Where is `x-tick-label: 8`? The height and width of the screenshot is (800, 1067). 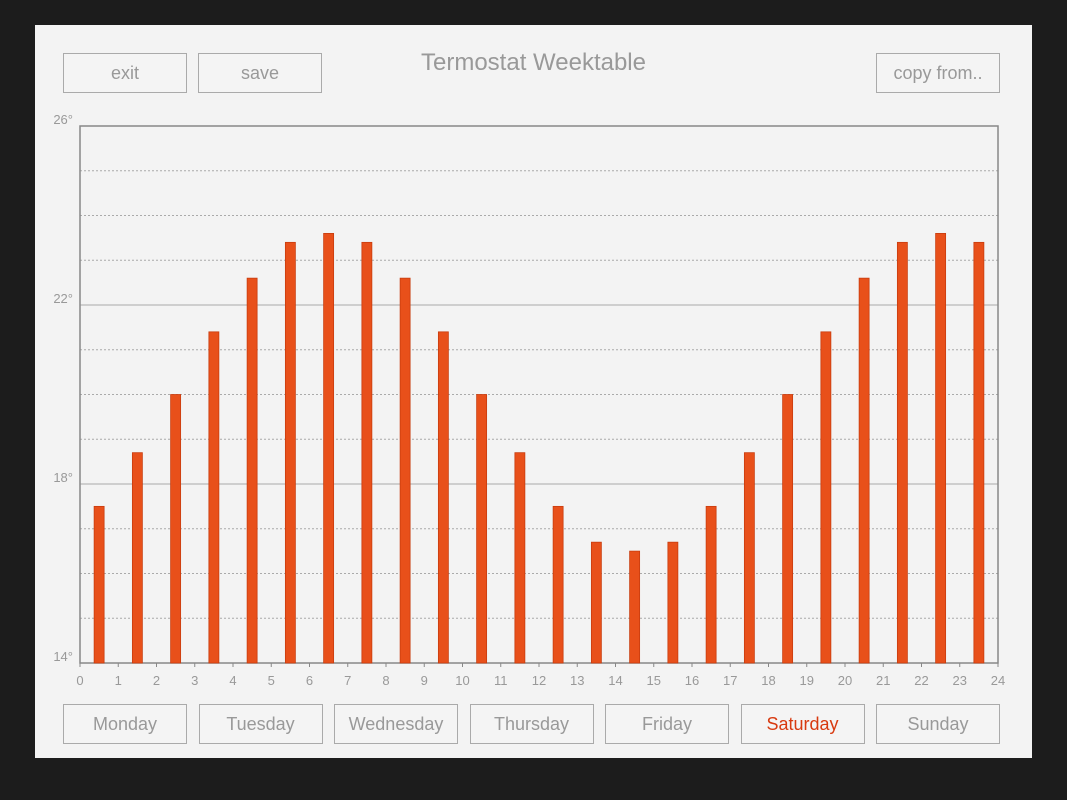 x-tick-label: 8 is located at coordinates (385, 680).